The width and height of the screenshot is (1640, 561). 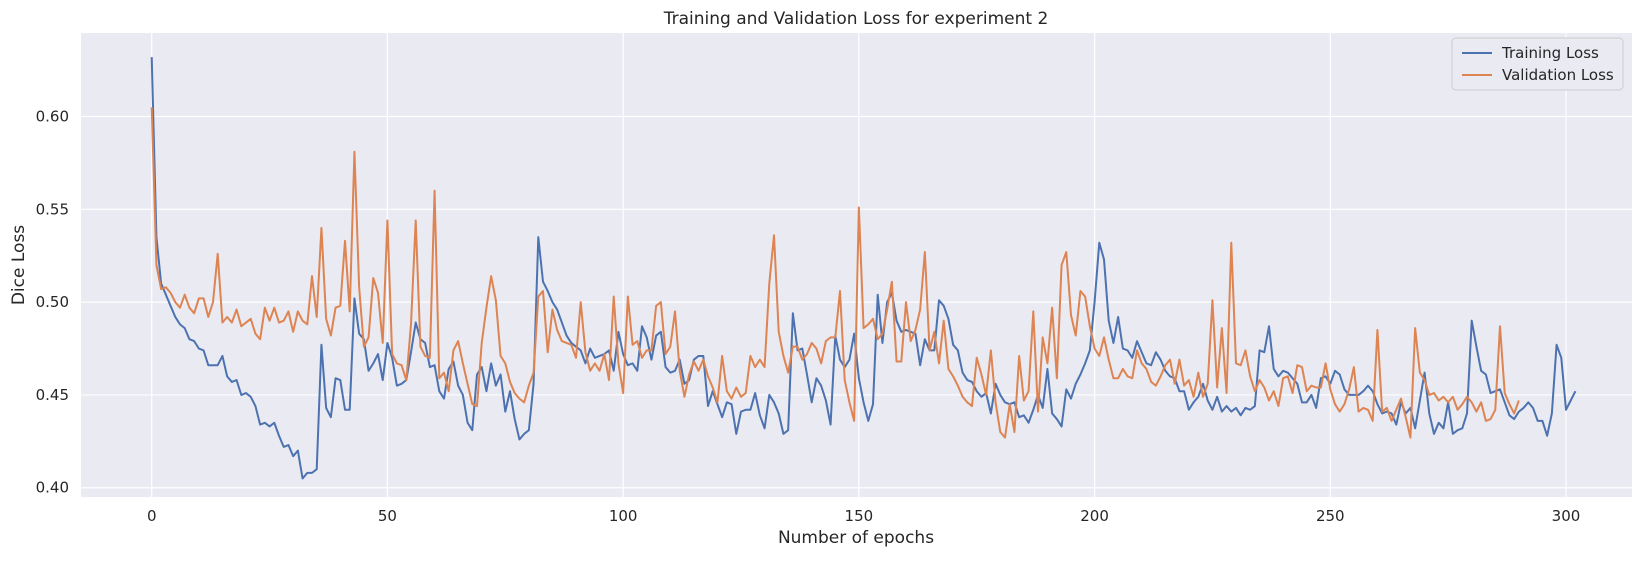 I want to click on y-tick-label: 0.60, so click(x=52, y=117).